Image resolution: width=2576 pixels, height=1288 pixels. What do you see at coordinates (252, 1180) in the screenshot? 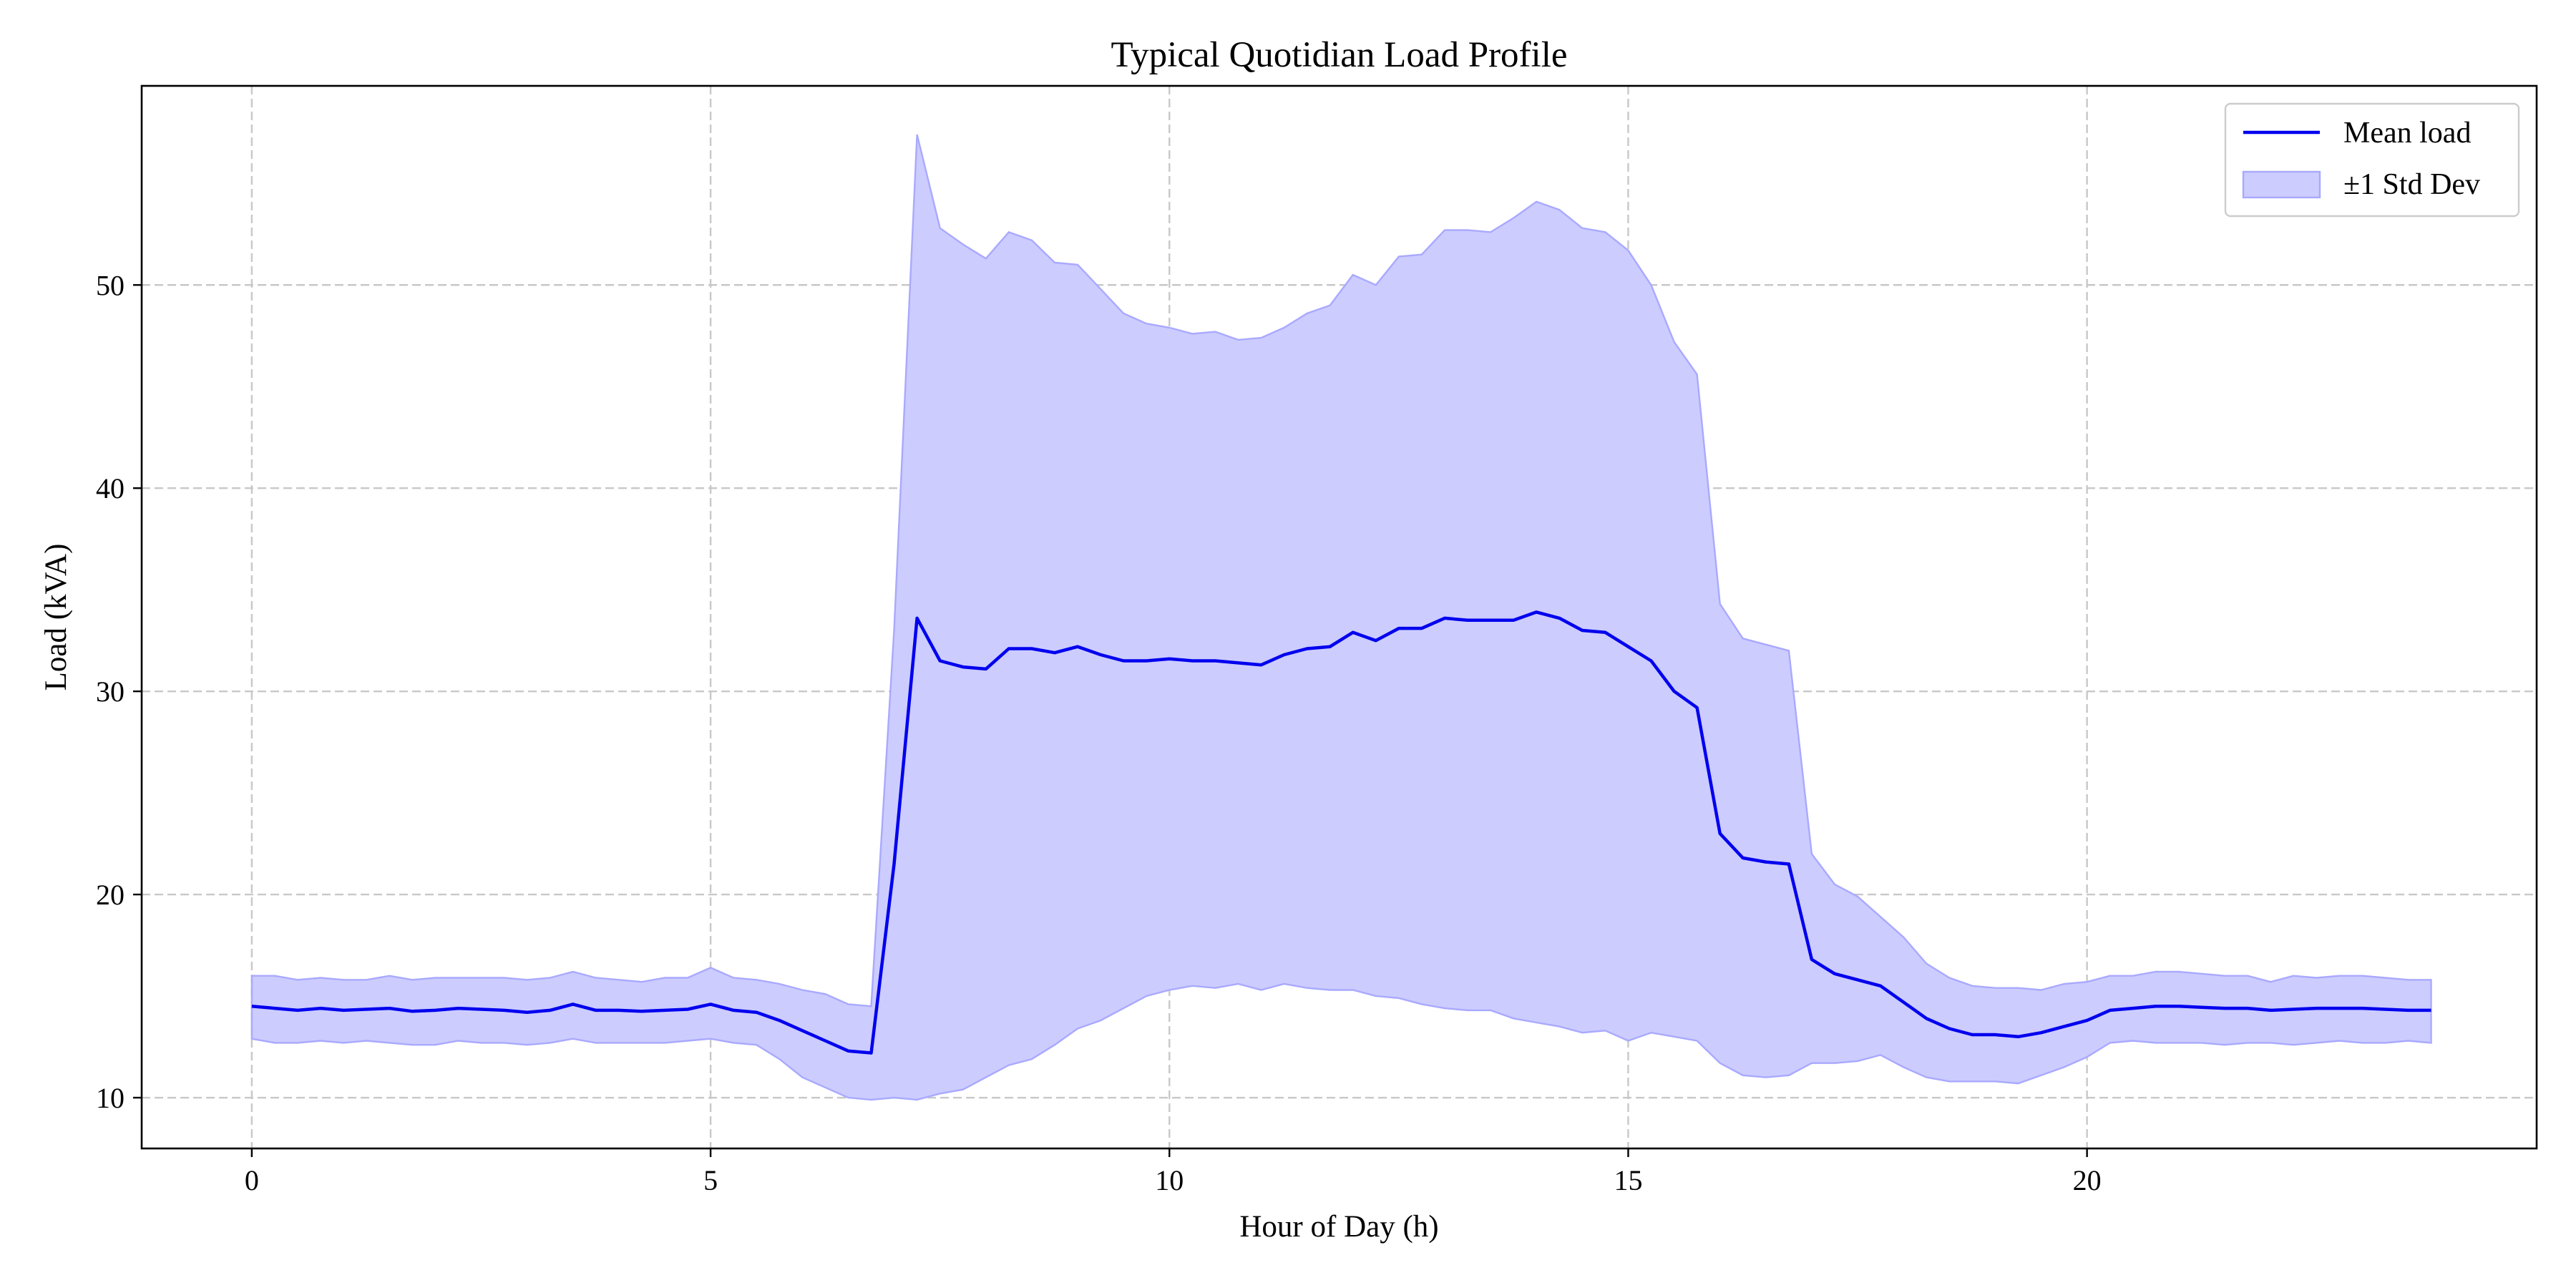
I see `x-tick-label-0: 0` at bounding box center [252, 1180].